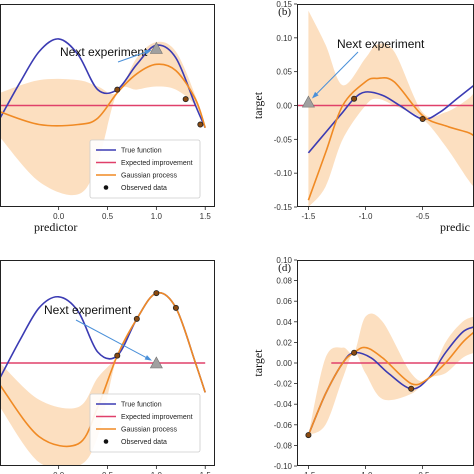 The width and height of the screenshot is (474, 474). I want to click on true-function-line, so click(103, 83).